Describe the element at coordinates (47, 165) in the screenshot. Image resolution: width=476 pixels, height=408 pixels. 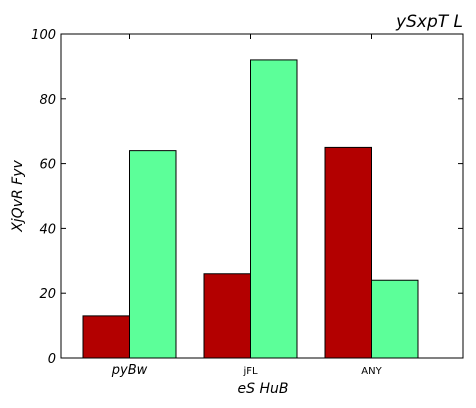
I see `y-tick-label-60: 60` at that location.